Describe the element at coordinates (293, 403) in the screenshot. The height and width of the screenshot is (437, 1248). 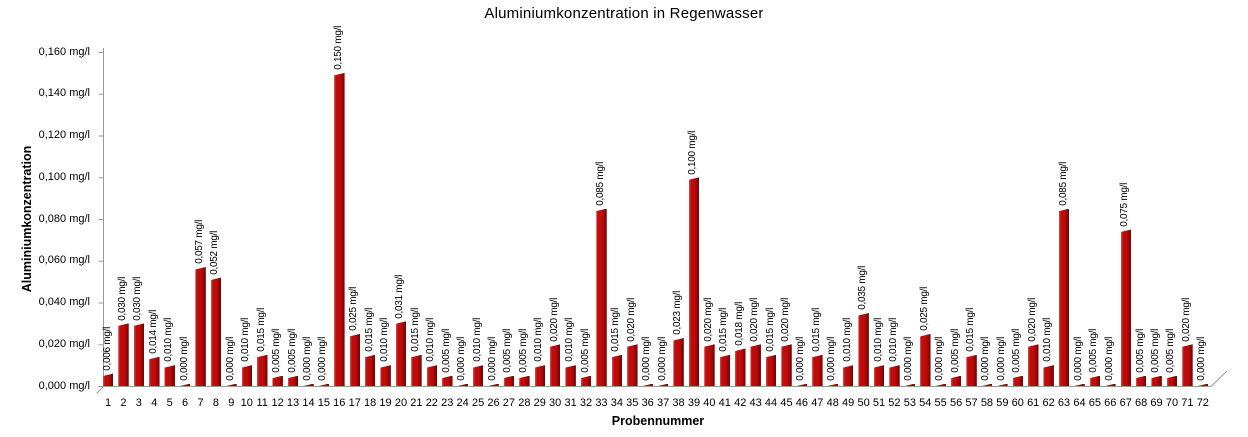
I see `x-tick-label: 13` at that location.